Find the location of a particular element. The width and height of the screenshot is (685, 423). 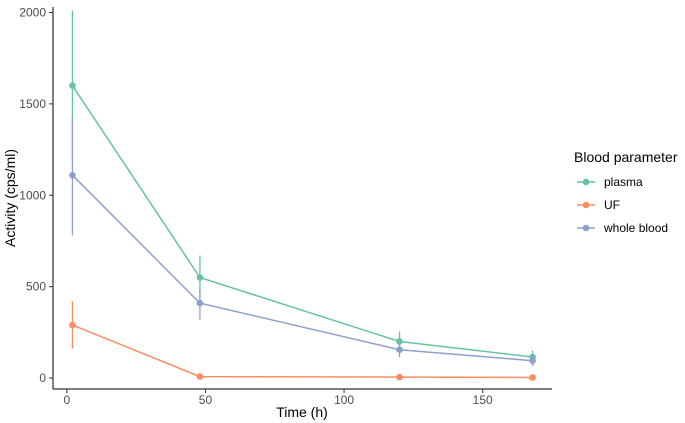

y-tick-label: 2000 is located at coordinates (32, 12).